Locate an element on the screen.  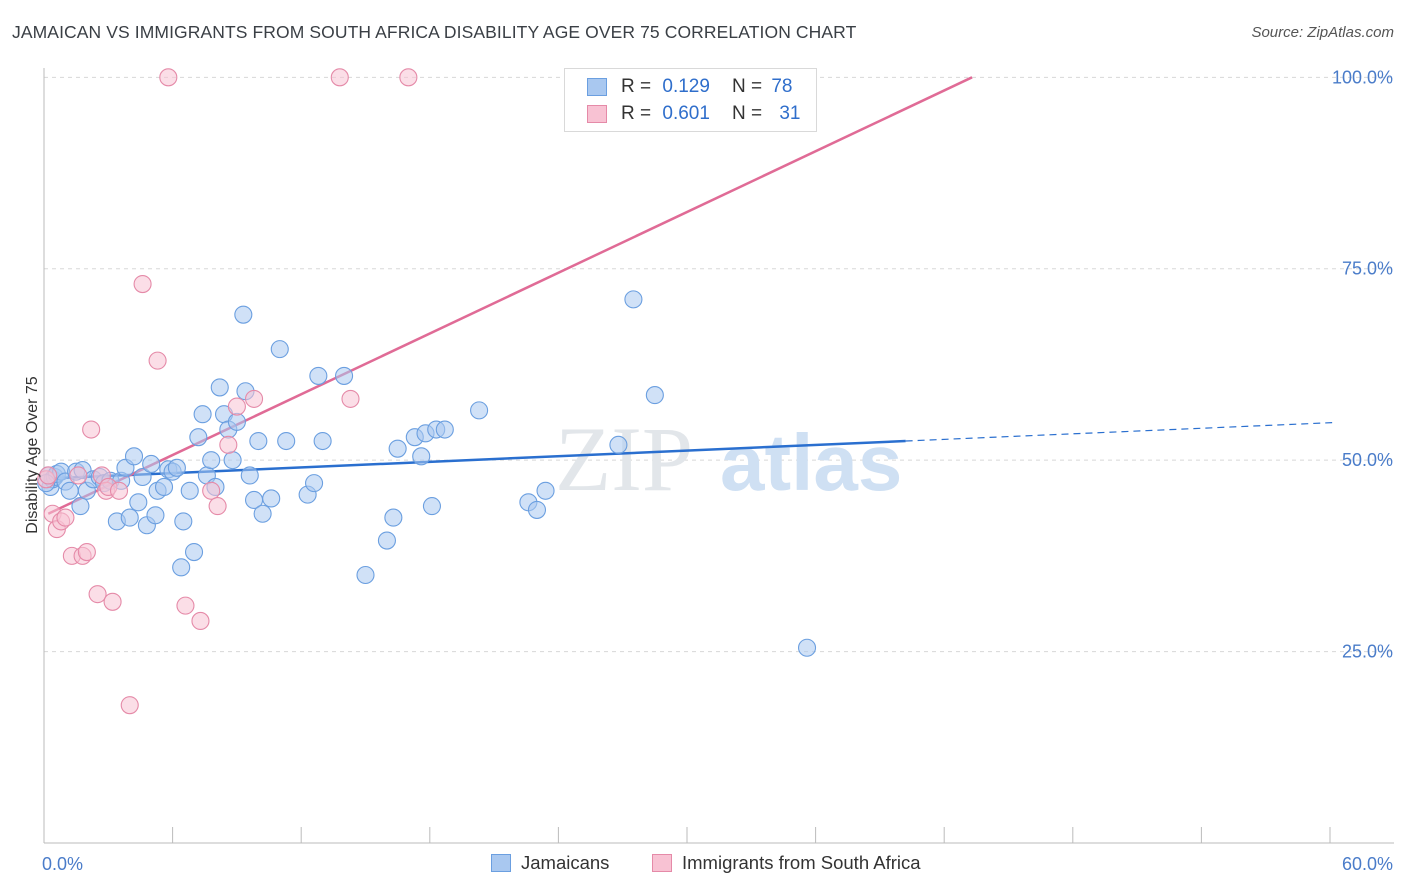
watermark-zip: ZIP is located at coordinates (624, 459).